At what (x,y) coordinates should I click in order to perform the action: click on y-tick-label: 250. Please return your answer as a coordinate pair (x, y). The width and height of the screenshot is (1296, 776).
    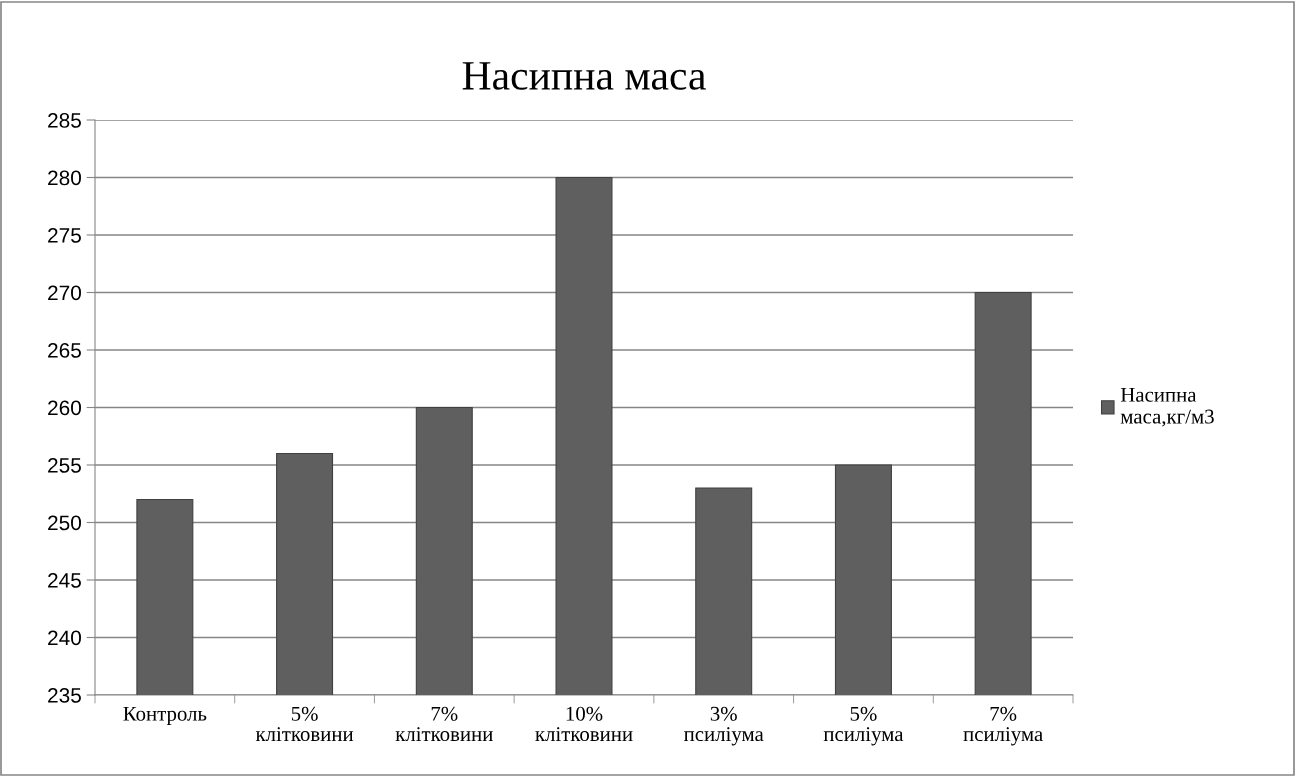
    Looking at the image, I should click on (64, 523).